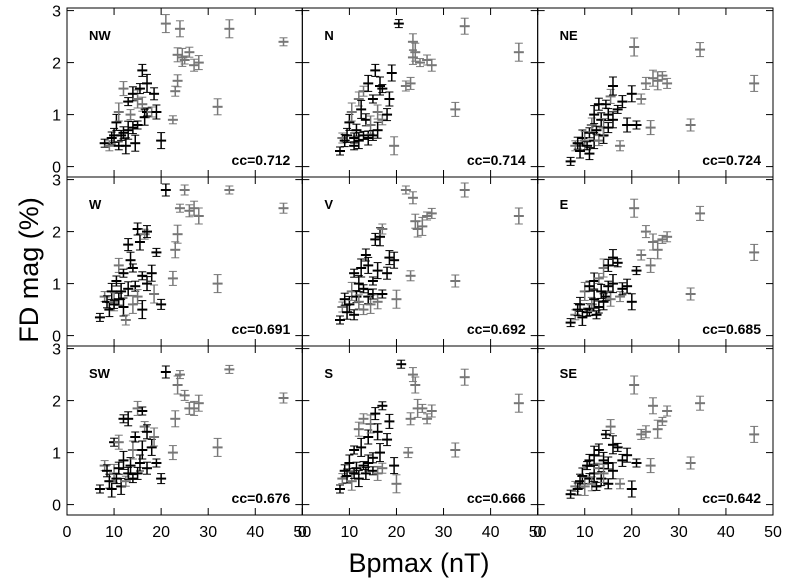 The image size is (789, 580). Describe the element at coordinates (569, 373) in the screenshot. I see `panel-direction-label: SE` at that location.